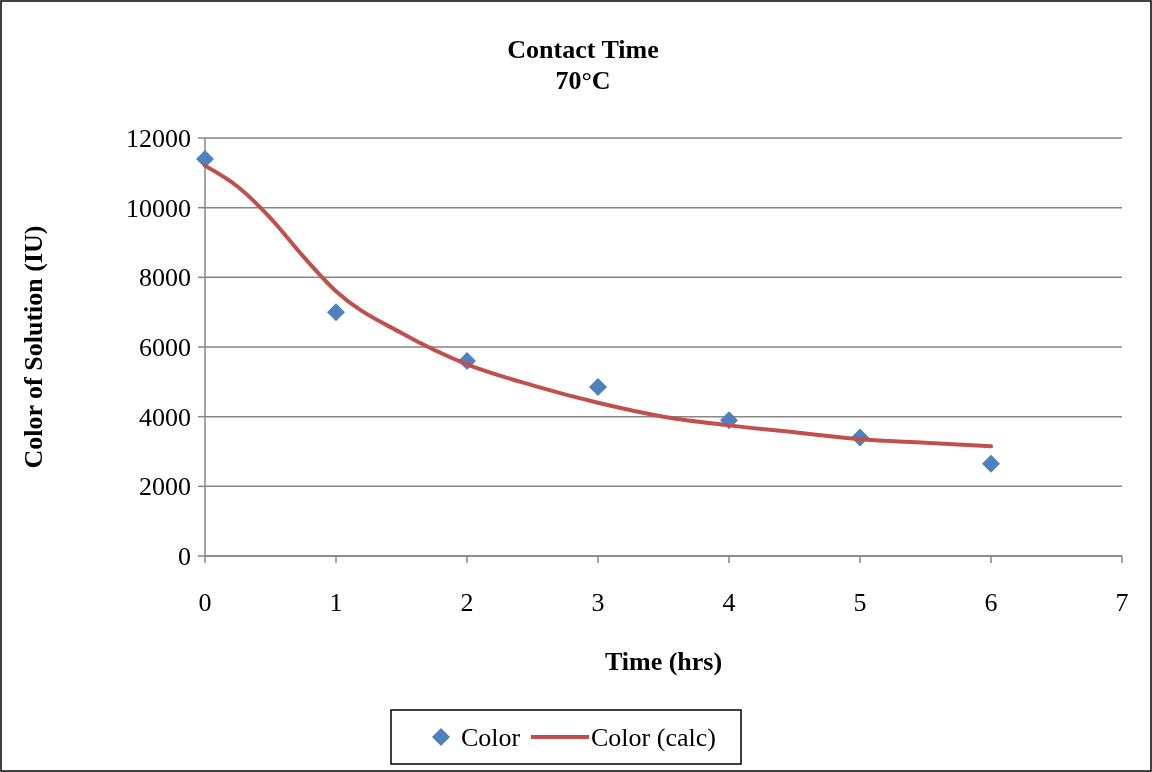  What do you see at coordinates (491, 737) in the screenshot?
I see `legend-label: Color` at bounding box center [491, 737].